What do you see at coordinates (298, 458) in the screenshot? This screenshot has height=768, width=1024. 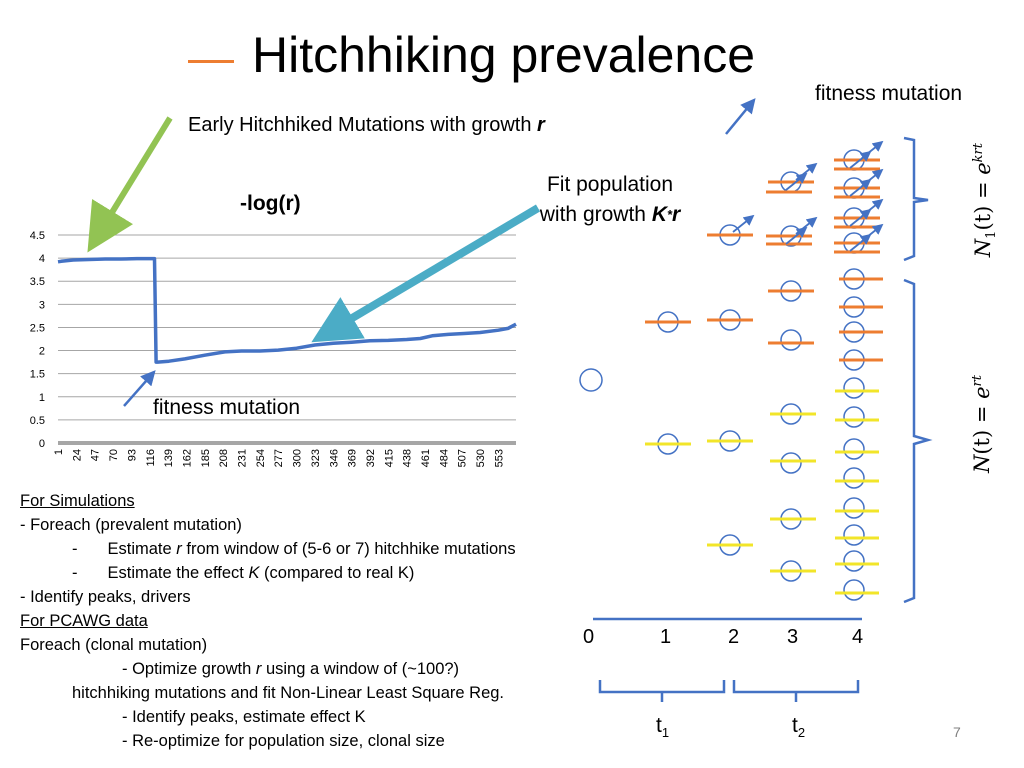 I see `x-tick-label: 300` at bounding box center [298, 458].